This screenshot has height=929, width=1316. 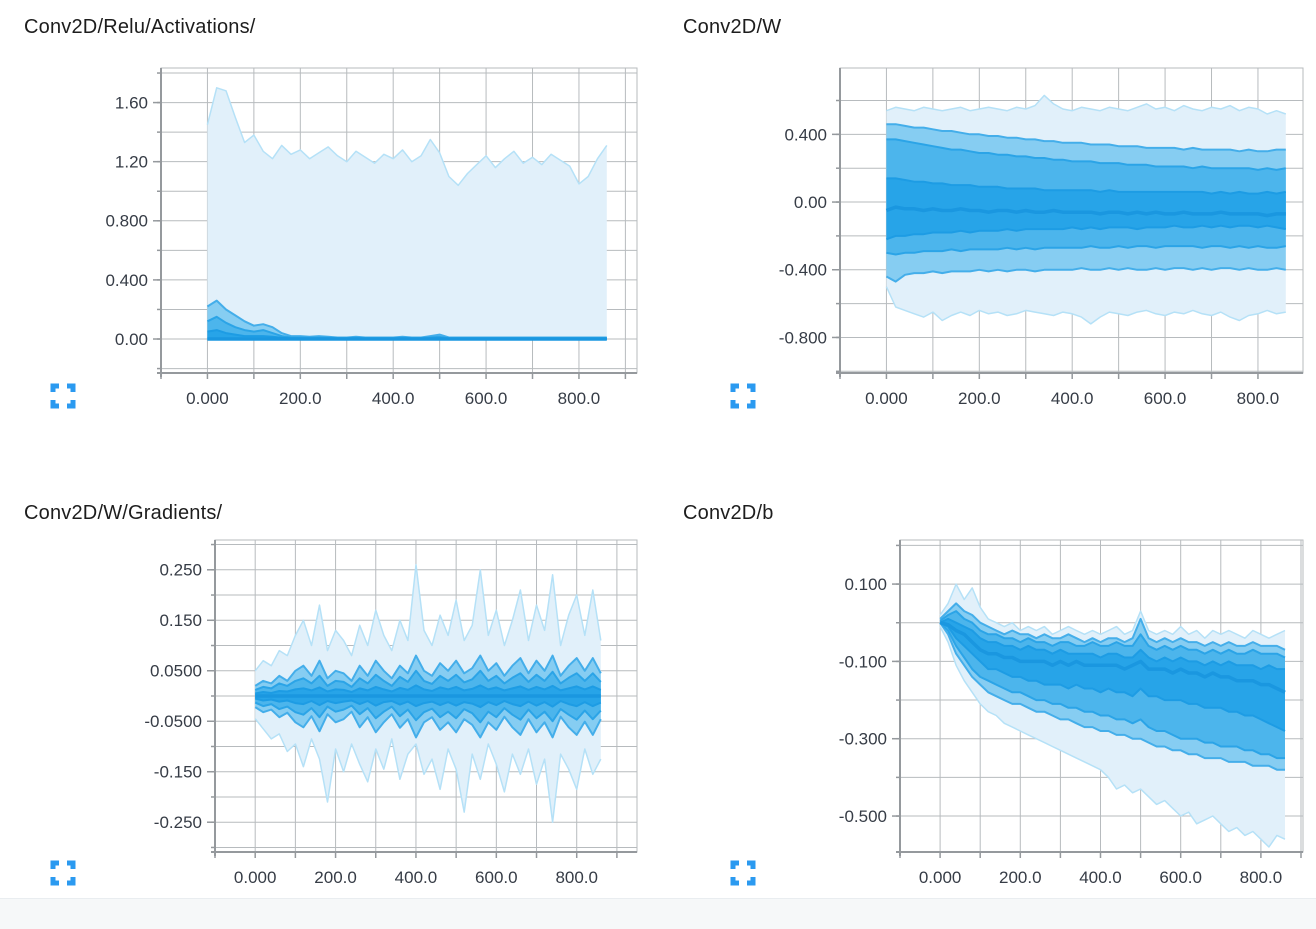 I want to click on y-tick-label: -0.300, so click(x=863, y=739).